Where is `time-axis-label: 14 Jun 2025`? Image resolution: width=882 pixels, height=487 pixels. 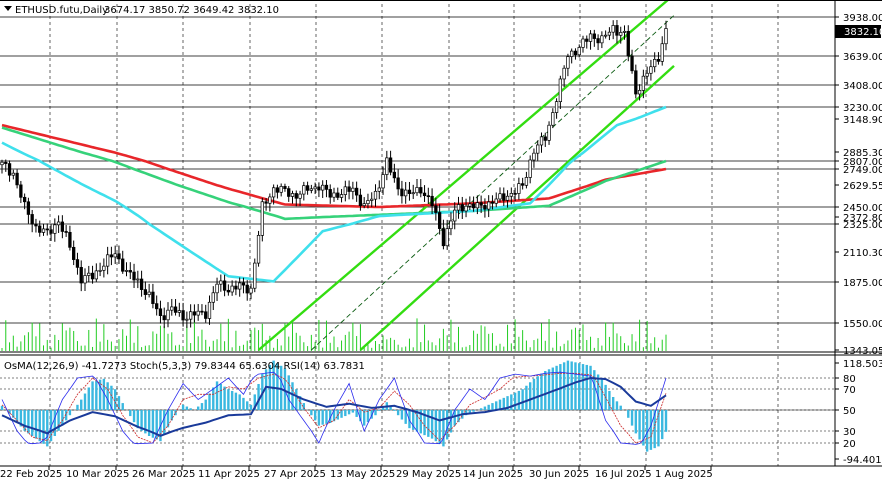 time-axis-label: 14 Jun 2025 is located at coordinates (493, 474).